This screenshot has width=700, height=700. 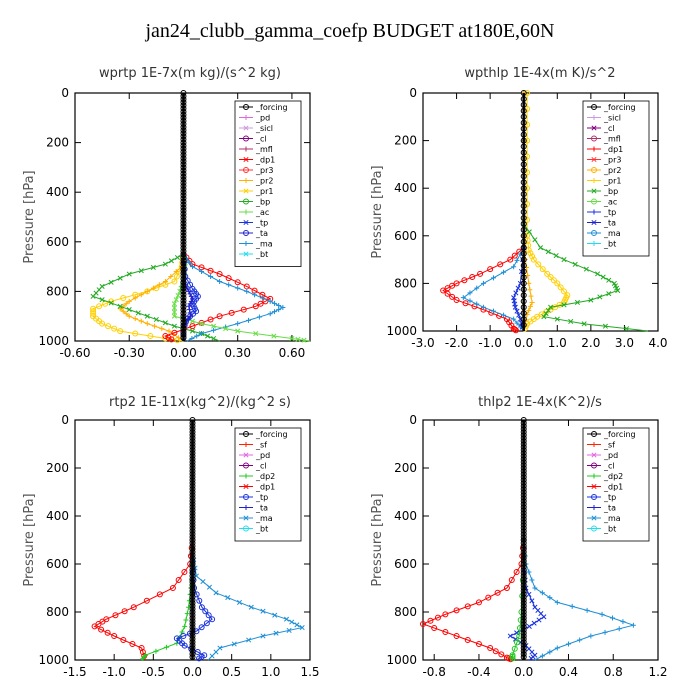 I want to click on x-tick-label: -1.5, so click(x=74, y=672).